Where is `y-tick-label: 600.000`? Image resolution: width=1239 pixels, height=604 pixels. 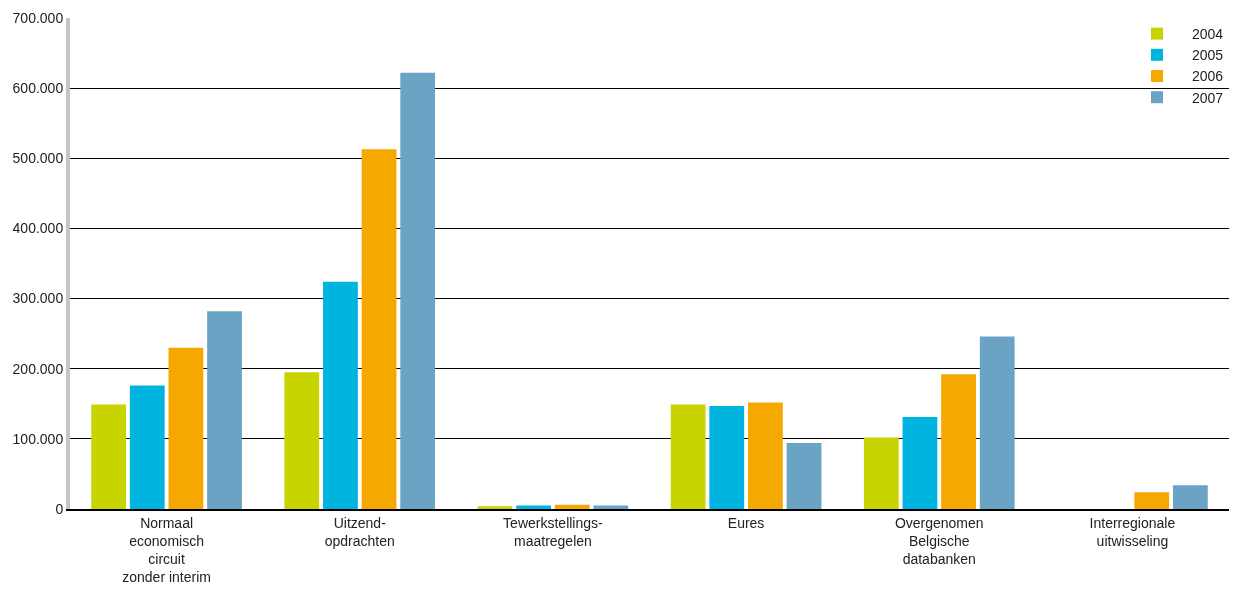
y-tick-label: 600.000 is located at coordinates (38, 88).